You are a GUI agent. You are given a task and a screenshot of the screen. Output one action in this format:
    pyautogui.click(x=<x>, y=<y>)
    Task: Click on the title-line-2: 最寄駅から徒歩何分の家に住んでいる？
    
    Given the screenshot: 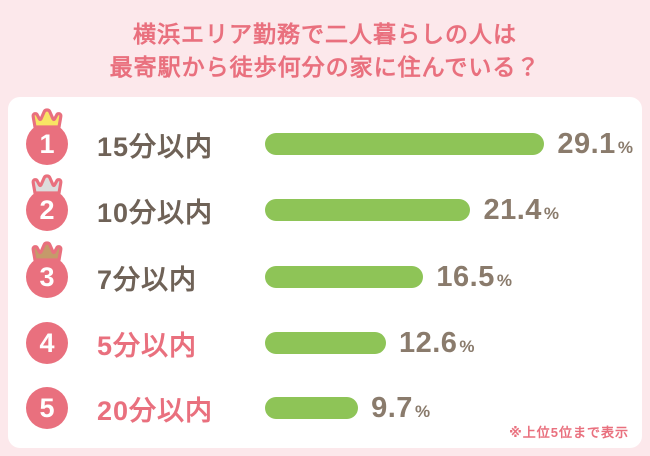 What is the action you would take?
    pyautogui.click(x=325, y=66)
    